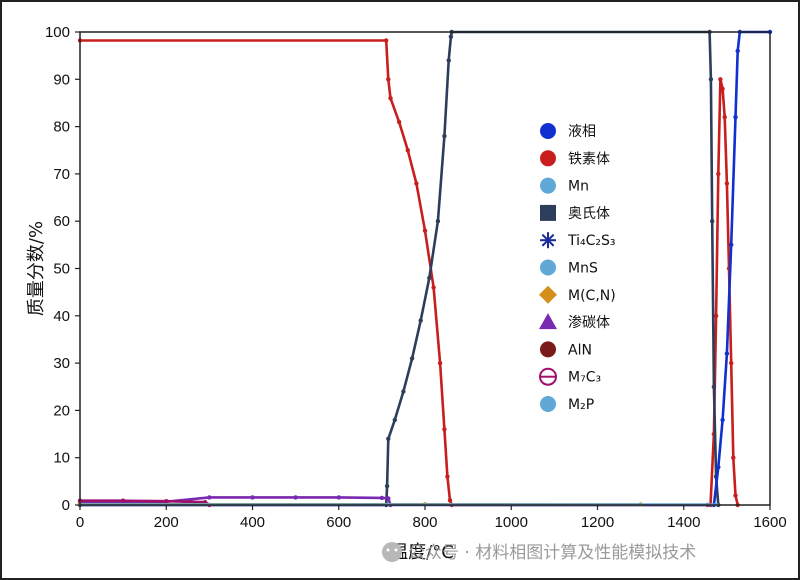 The width and height of the screenshot is (800, 580). I want to click on legend-label: 奥氏体, so click(589, 213).